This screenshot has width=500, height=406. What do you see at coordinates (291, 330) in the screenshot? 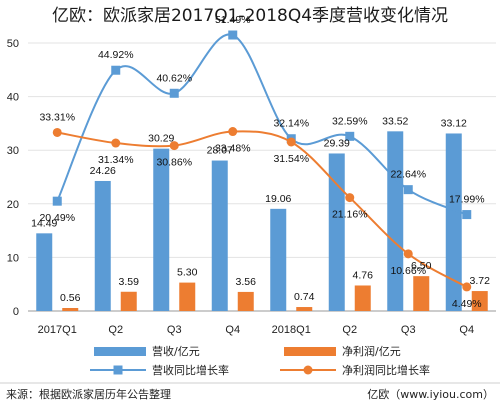
I see `x-tick-label: 2018Q1` at bounding box center [291, 330].